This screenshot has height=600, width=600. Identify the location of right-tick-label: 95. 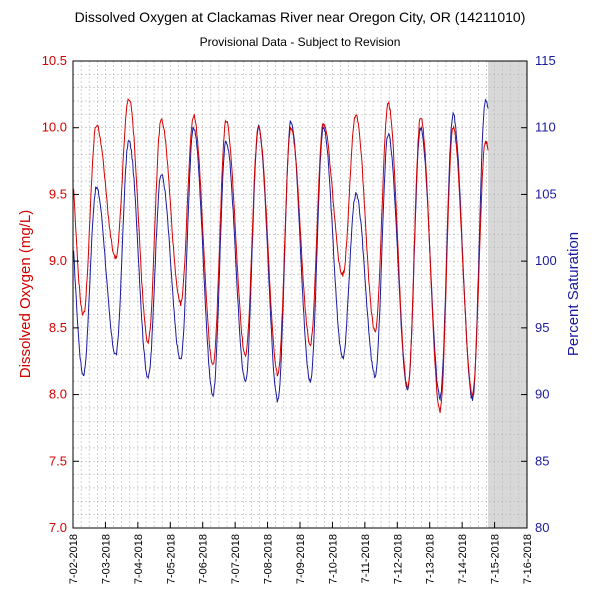
(542, 327).